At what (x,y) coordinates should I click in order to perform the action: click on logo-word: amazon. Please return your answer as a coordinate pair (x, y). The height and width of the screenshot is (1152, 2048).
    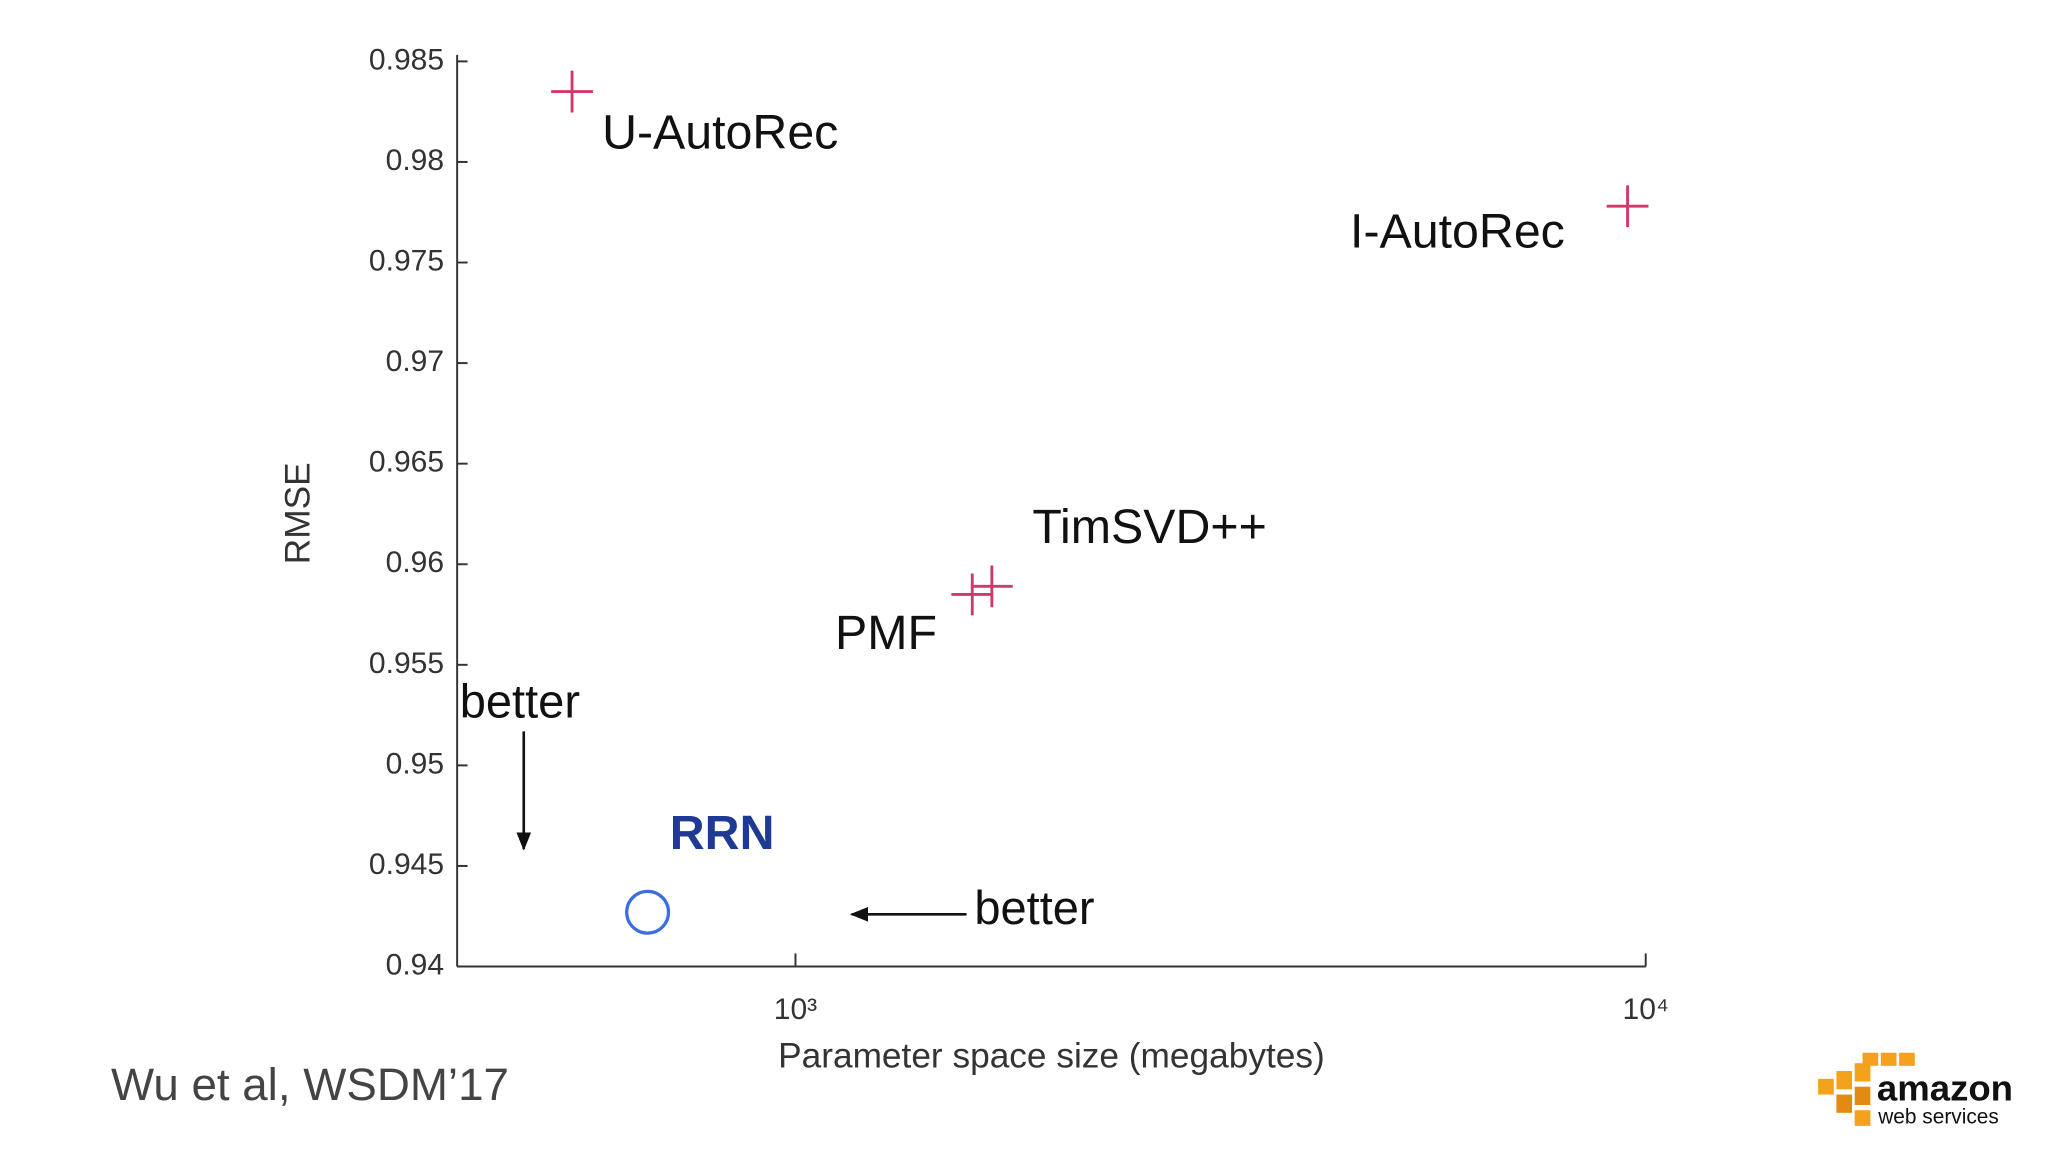
    Looking at the image, I should click on (1945, 1087).